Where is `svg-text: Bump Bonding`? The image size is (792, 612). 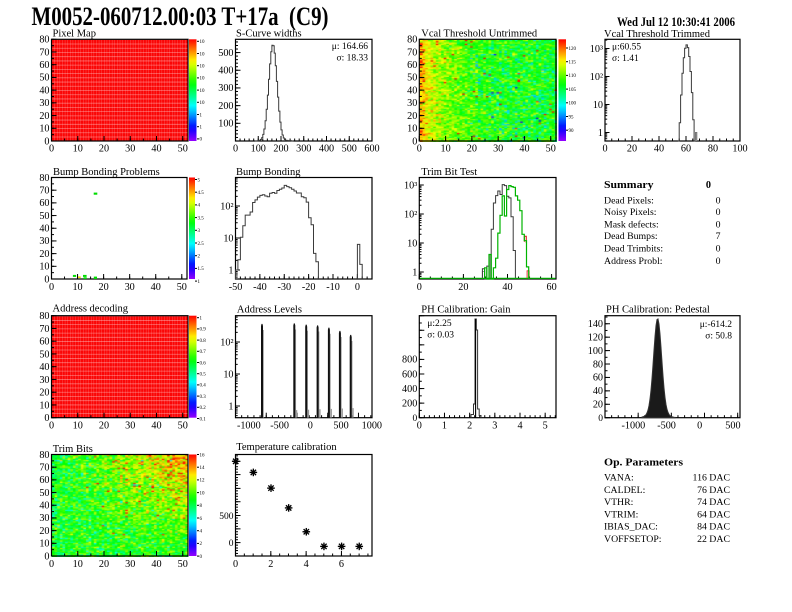 svg-text: Bump Bonding is located at coordinates (268, 172).